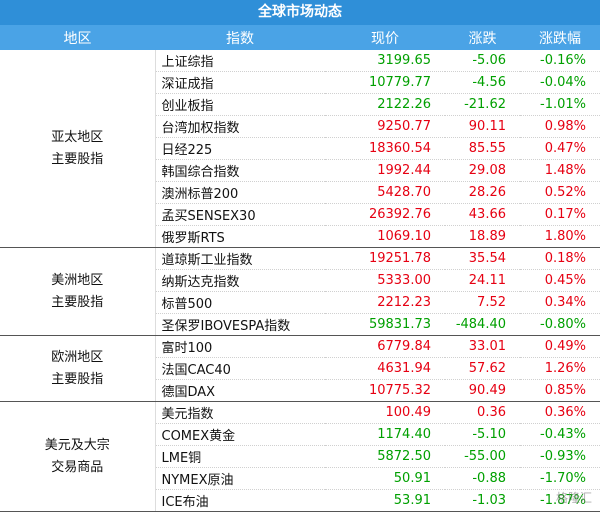 Image resolution: width=600 pixels, height=512 pixels. I want to click on value-cell: -0.80%, so click(560, 324).